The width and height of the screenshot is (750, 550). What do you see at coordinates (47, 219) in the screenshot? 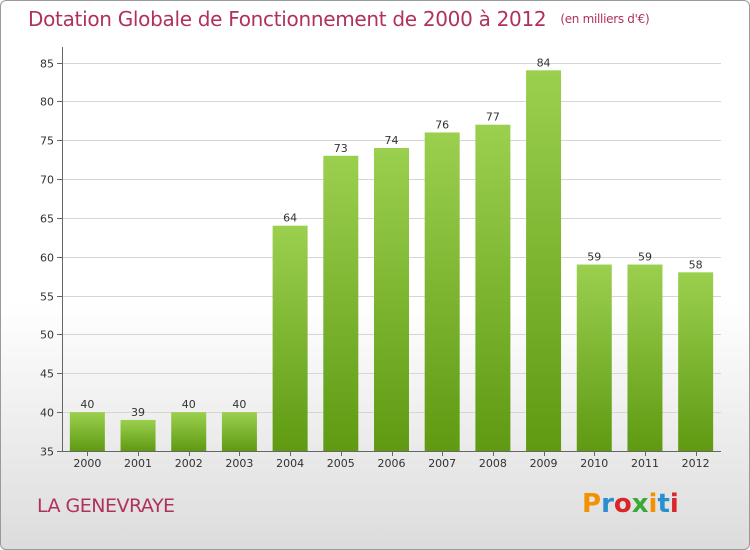
I see `y-tick-label: 65` at bounding box center [47, 219].